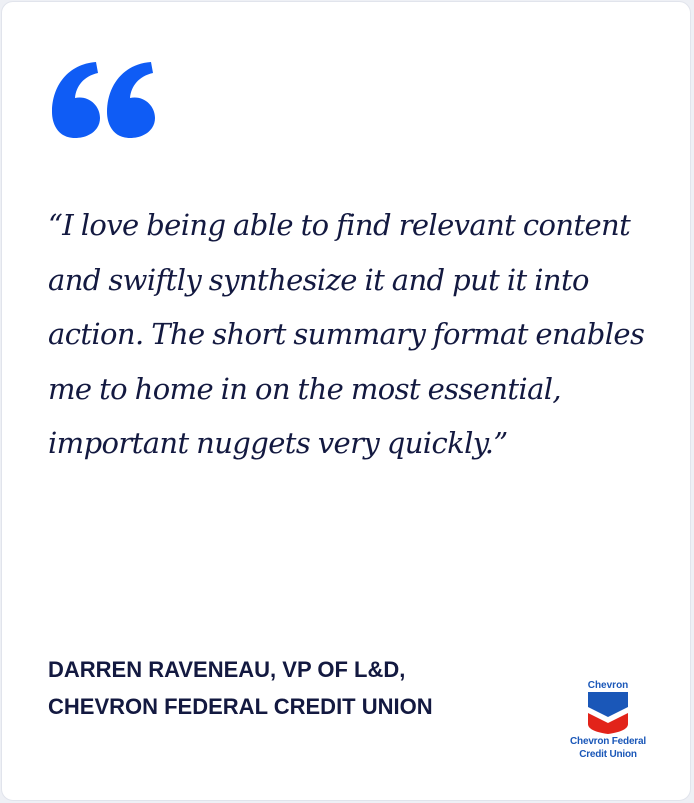  I want to click on logo-brand-text: Chevron, so click(608, 685).